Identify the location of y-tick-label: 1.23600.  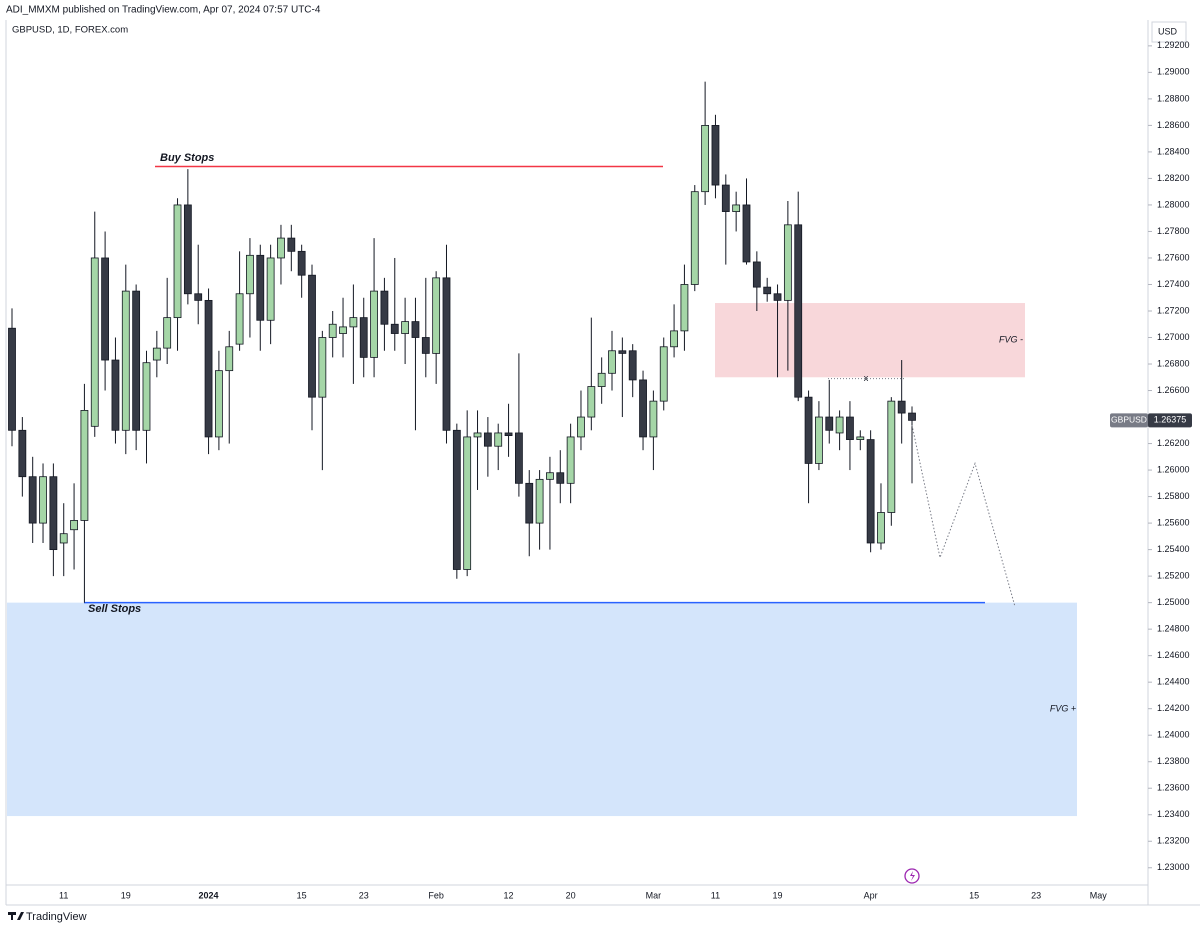
(1173, 788).